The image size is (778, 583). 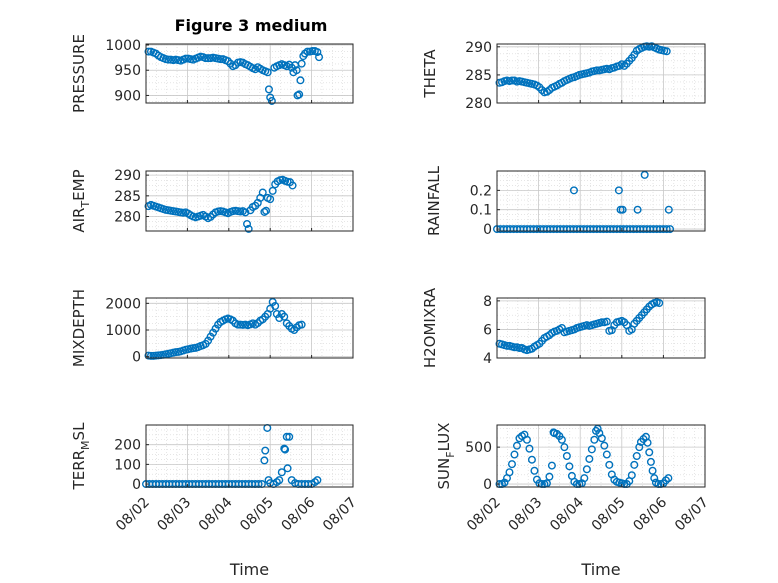 I want to click on subplot-theta: 280 285 290 THETA, so click(x=563, y=76).